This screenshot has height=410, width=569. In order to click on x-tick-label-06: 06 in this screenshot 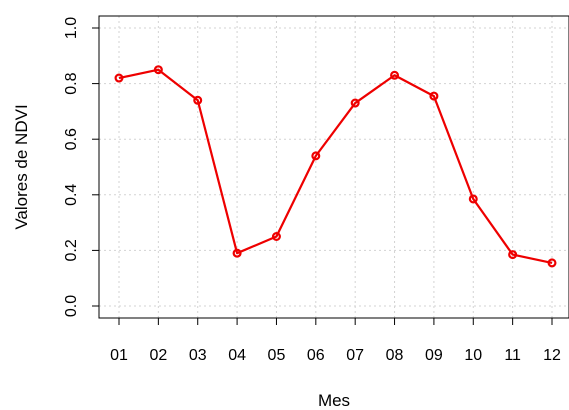, I will do `click(316, 355)`.